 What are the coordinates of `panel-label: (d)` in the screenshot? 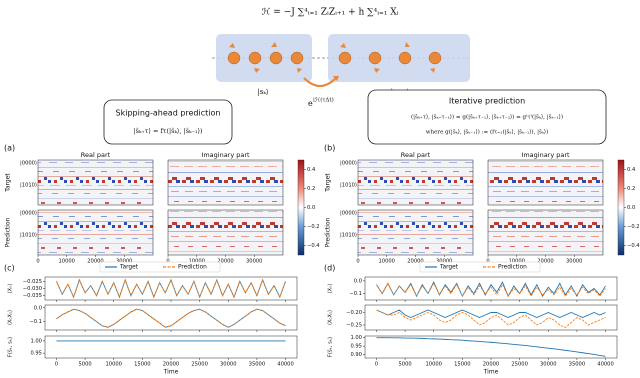 It's located at (329, 268).